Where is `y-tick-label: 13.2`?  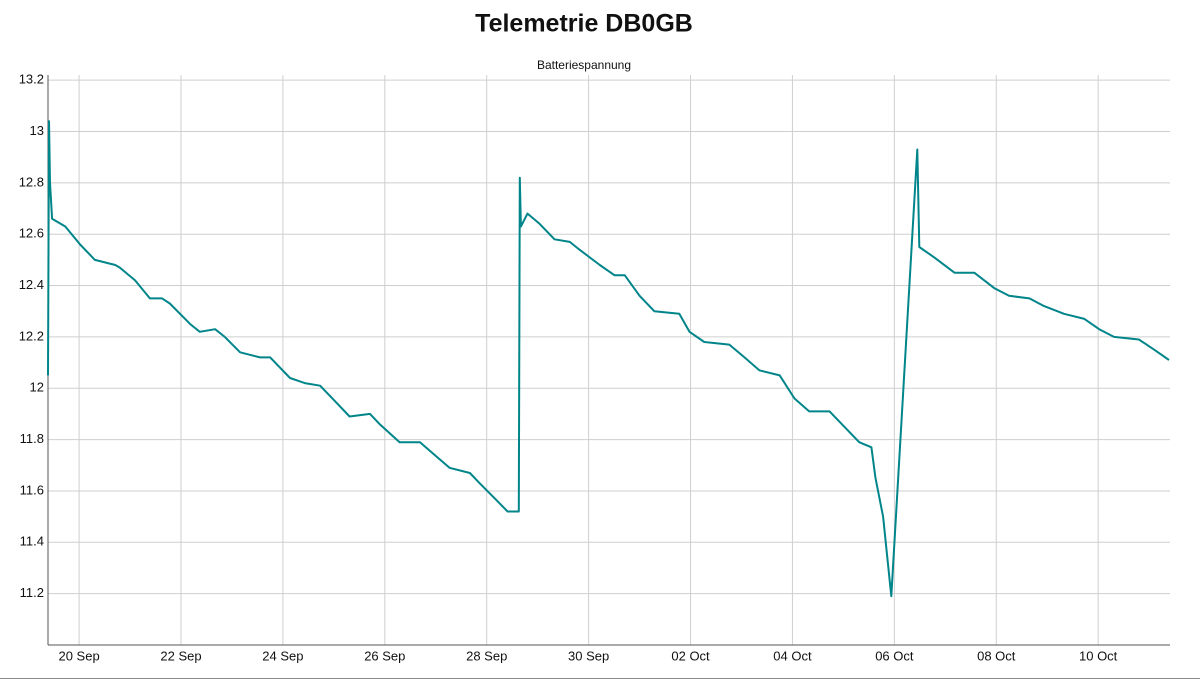
y-tick-label: 13.2 is located at coordinates (31, 79).